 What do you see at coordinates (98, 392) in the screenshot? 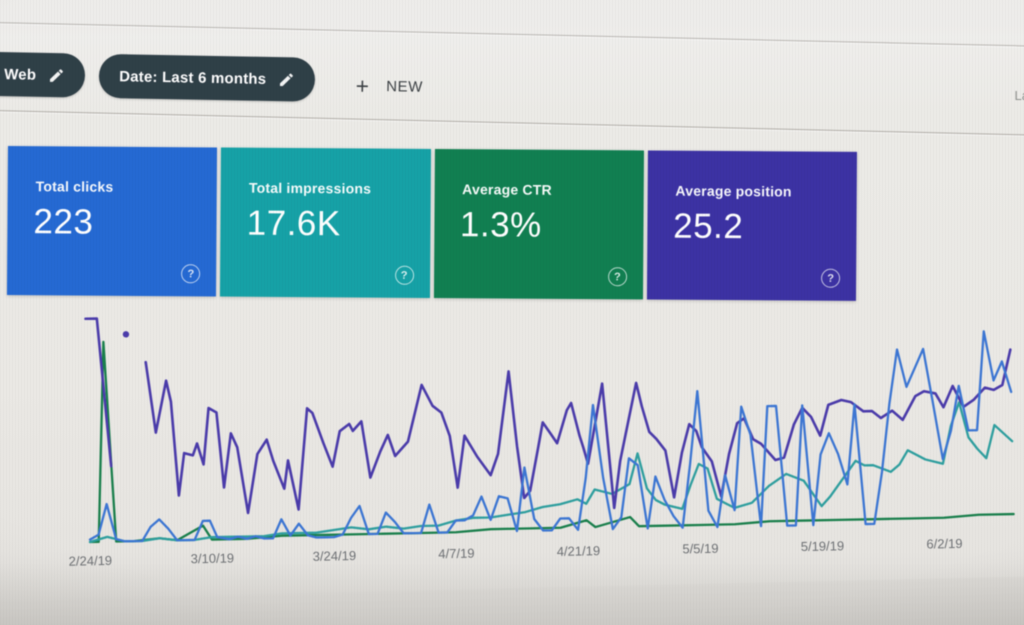
I see `series-line-average-position` at bounding box center [98, 392].